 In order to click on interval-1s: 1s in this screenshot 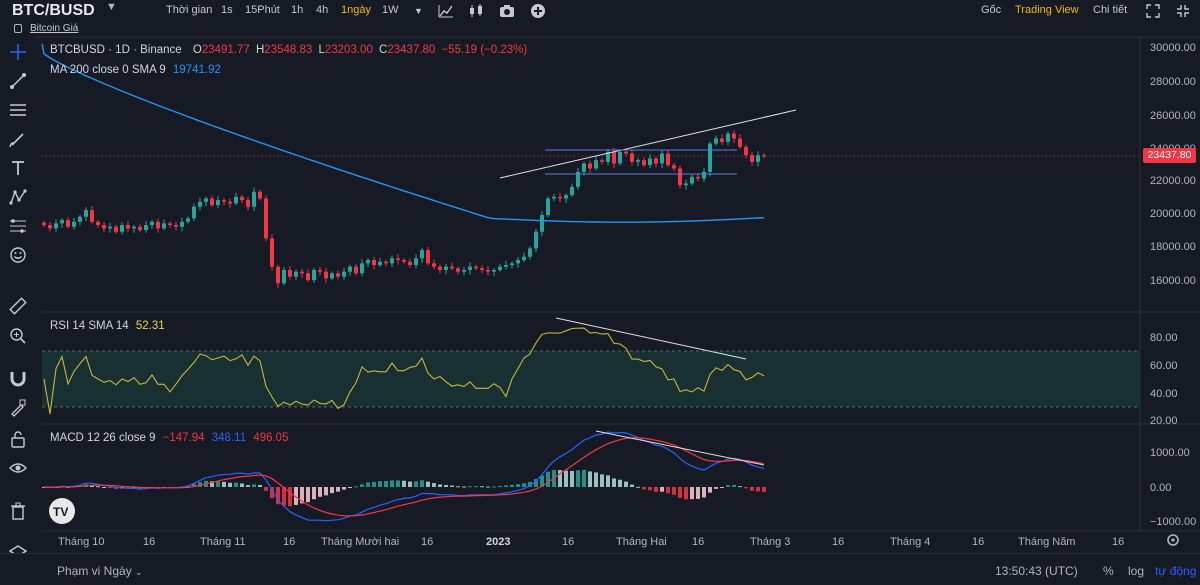, I will do `click(227, 10)`.